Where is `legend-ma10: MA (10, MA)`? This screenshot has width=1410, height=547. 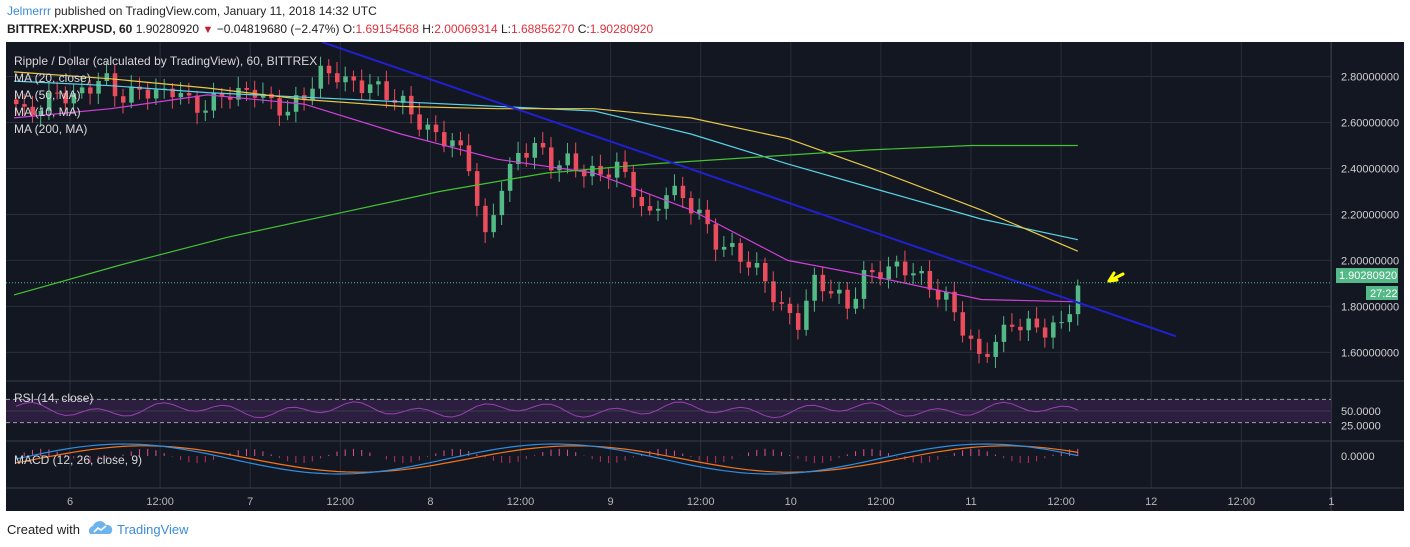
legend-ma10: MA (10, MA) is located at coordinates (47, 112).